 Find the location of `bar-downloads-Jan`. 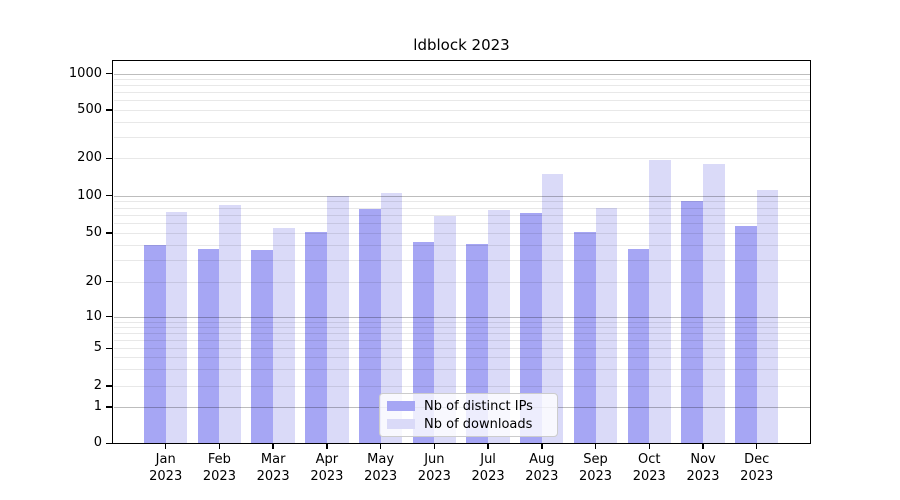

bar-downloads-Jan is located at coordinates (176, 327).